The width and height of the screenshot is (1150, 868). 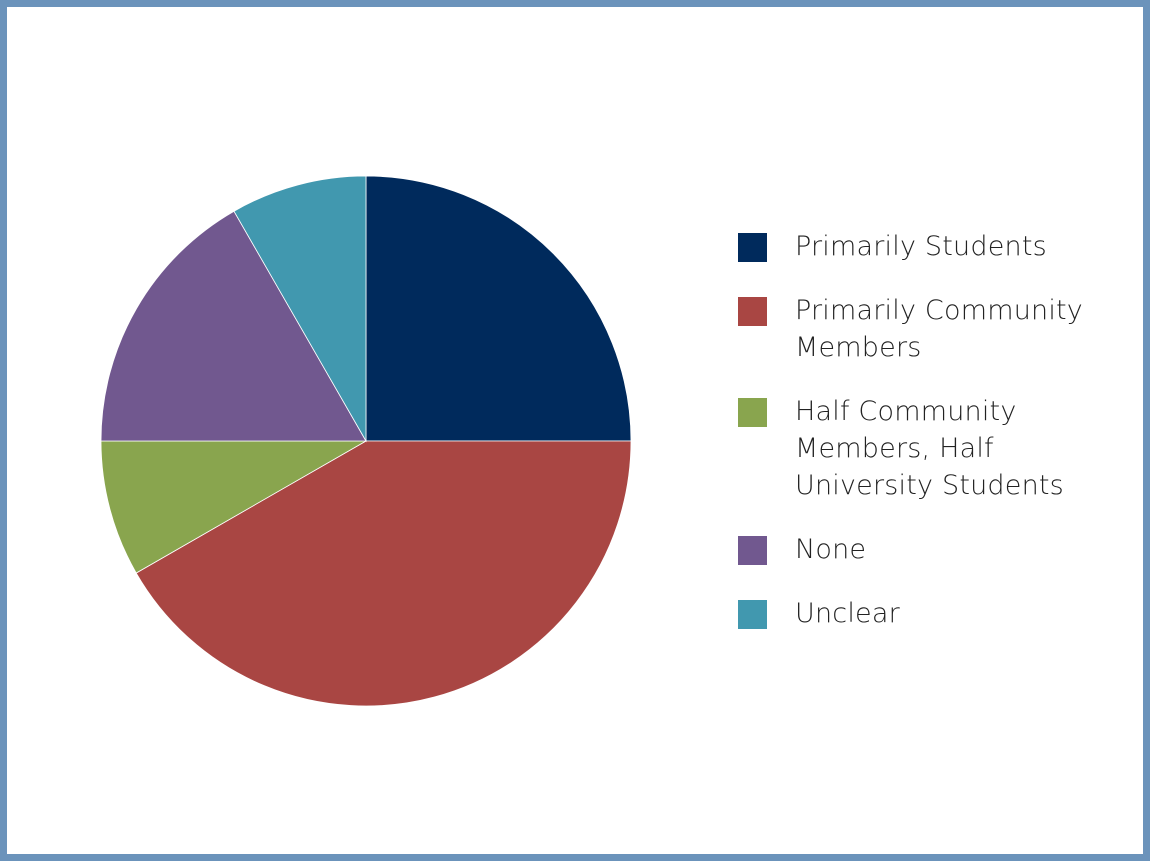 I want to click on legend-item-unclear: Unclear, so click(x=933, y=613).